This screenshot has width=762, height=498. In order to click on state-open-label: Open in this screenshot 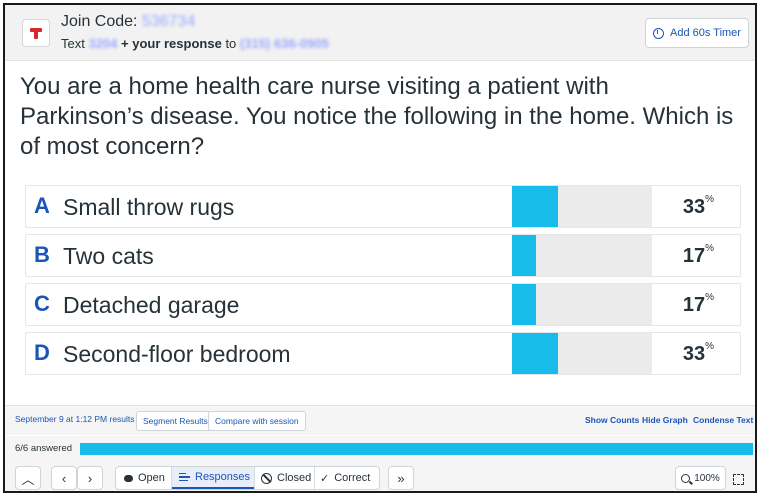, I will do `click(151, 478)`.